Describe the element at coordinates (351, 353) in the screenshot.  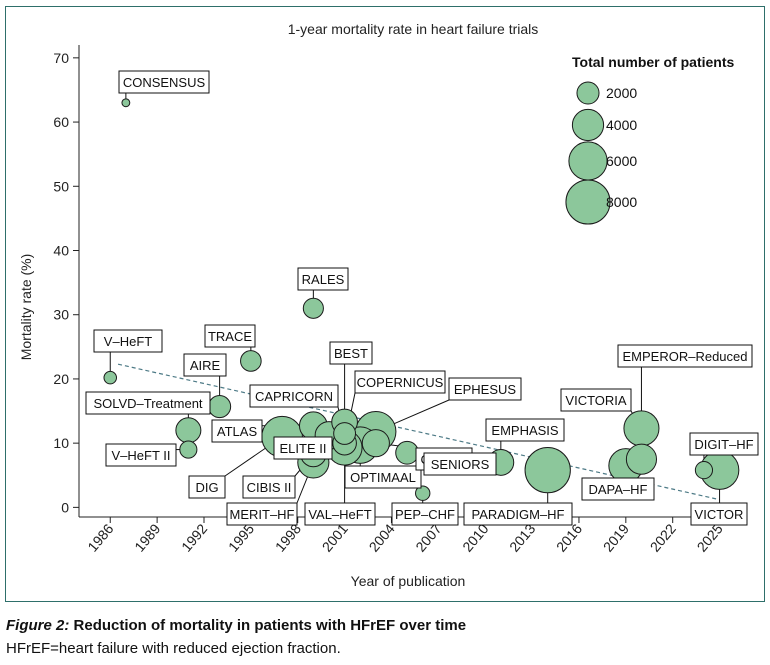
I see `label-box-best` at that location.